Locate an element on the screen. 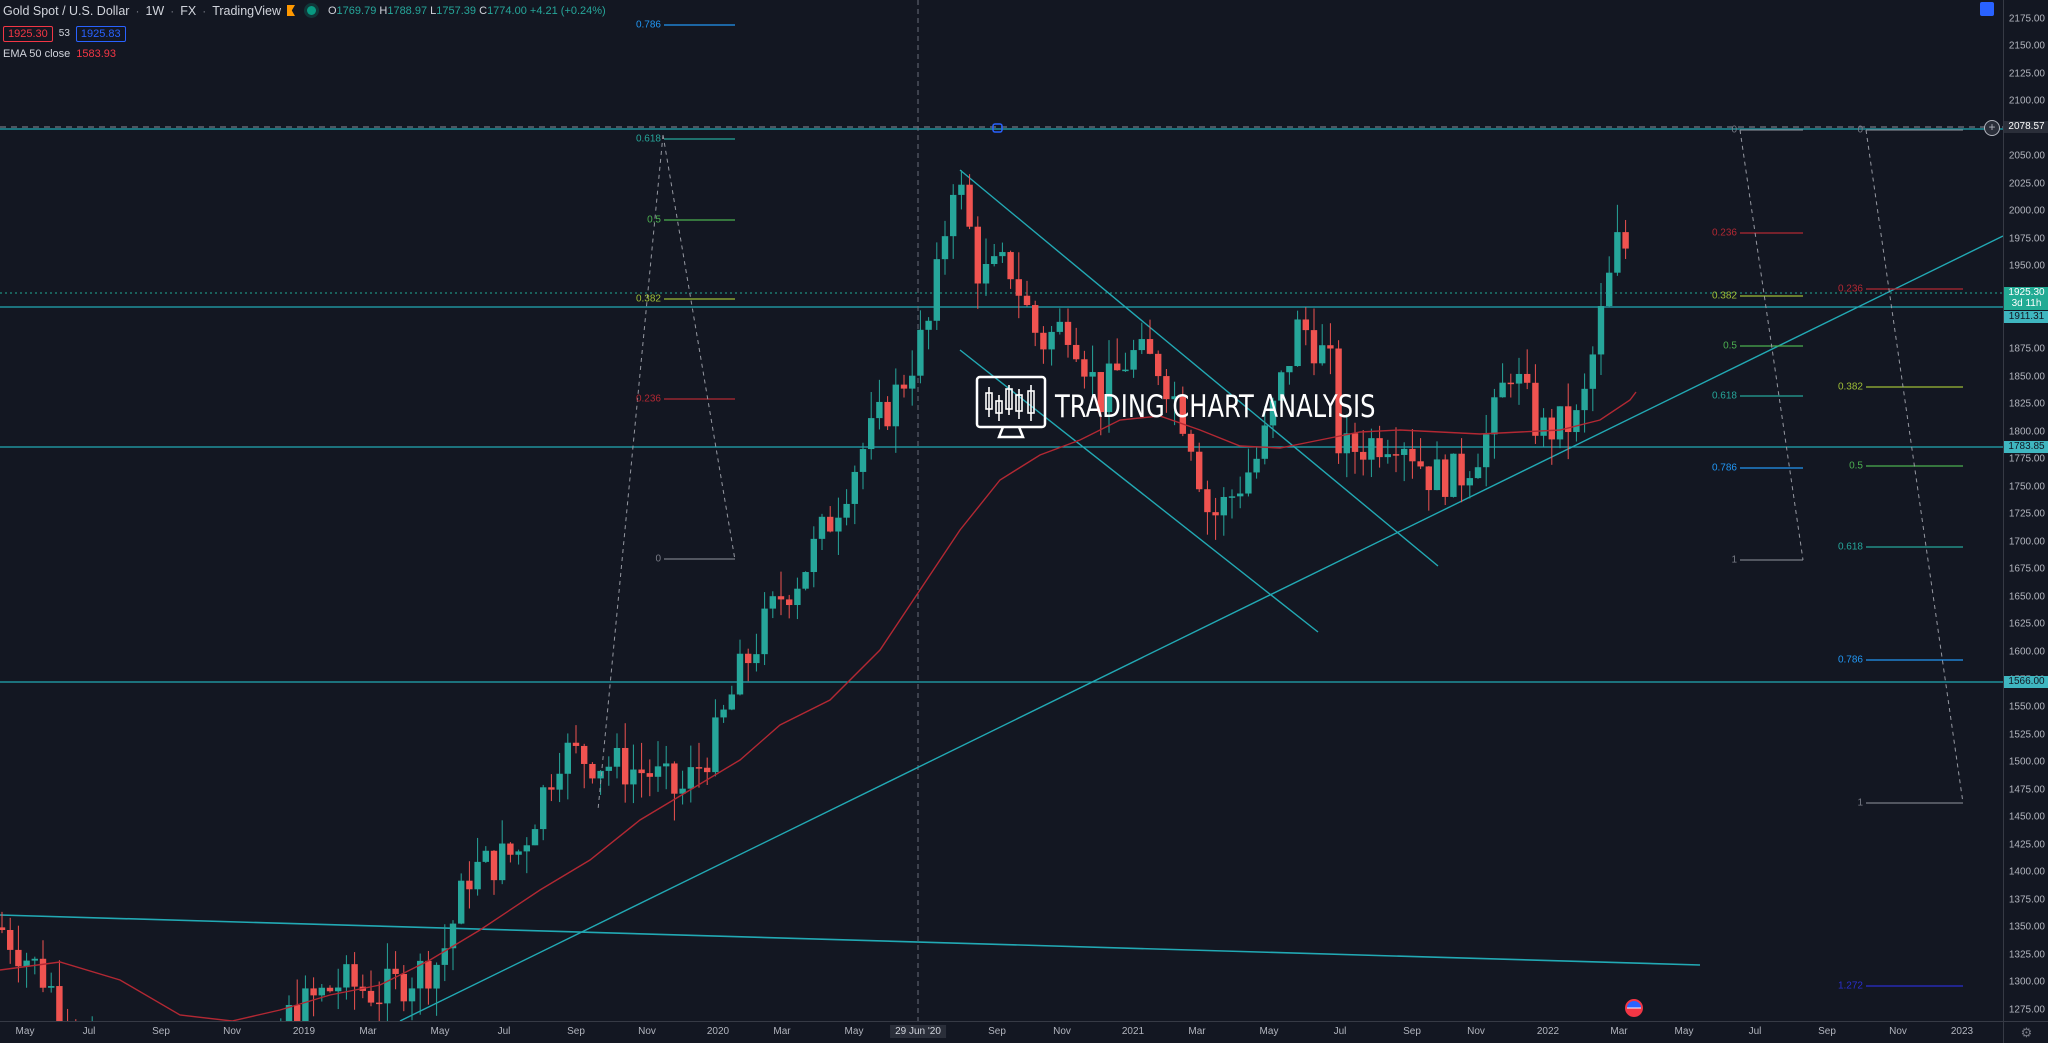  price-tick: 1950.00 is located at coordinates (2026, 266).